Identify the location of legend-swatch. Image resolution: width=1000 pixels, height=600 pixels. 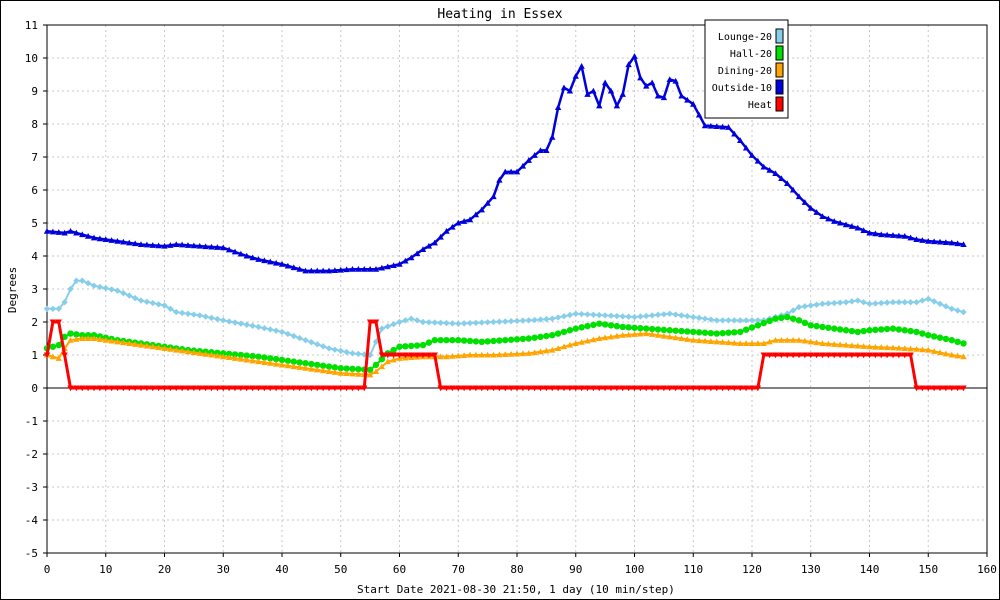
(779, 36).